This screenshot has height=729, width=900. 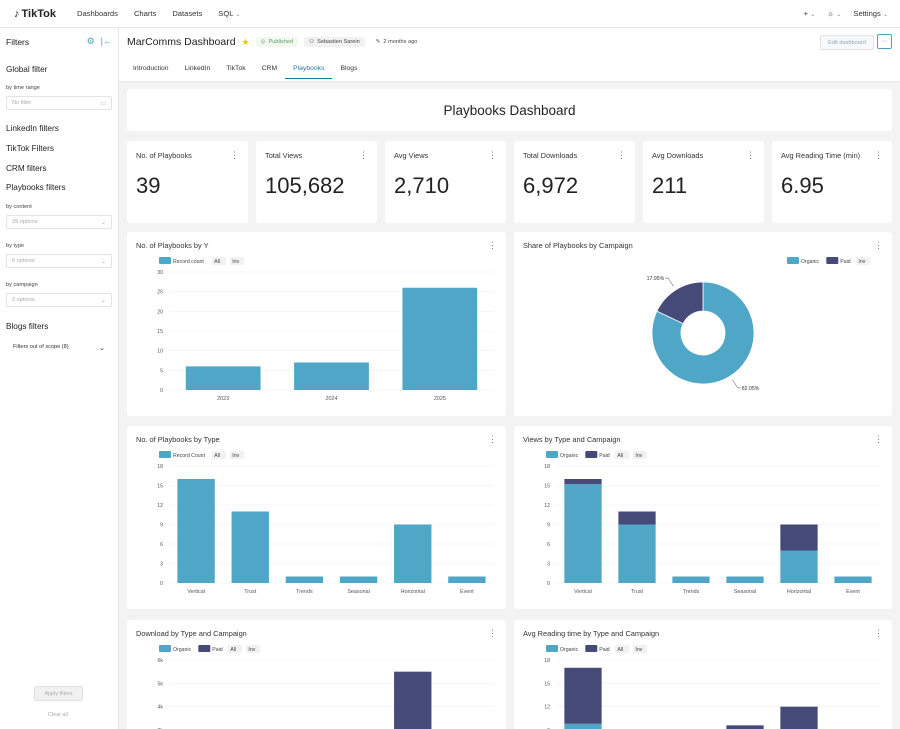 What do you see at coordinates (217, 262) in the screenshot?
I see `legend-toggle-label: All` at bounding box center [217, 262].